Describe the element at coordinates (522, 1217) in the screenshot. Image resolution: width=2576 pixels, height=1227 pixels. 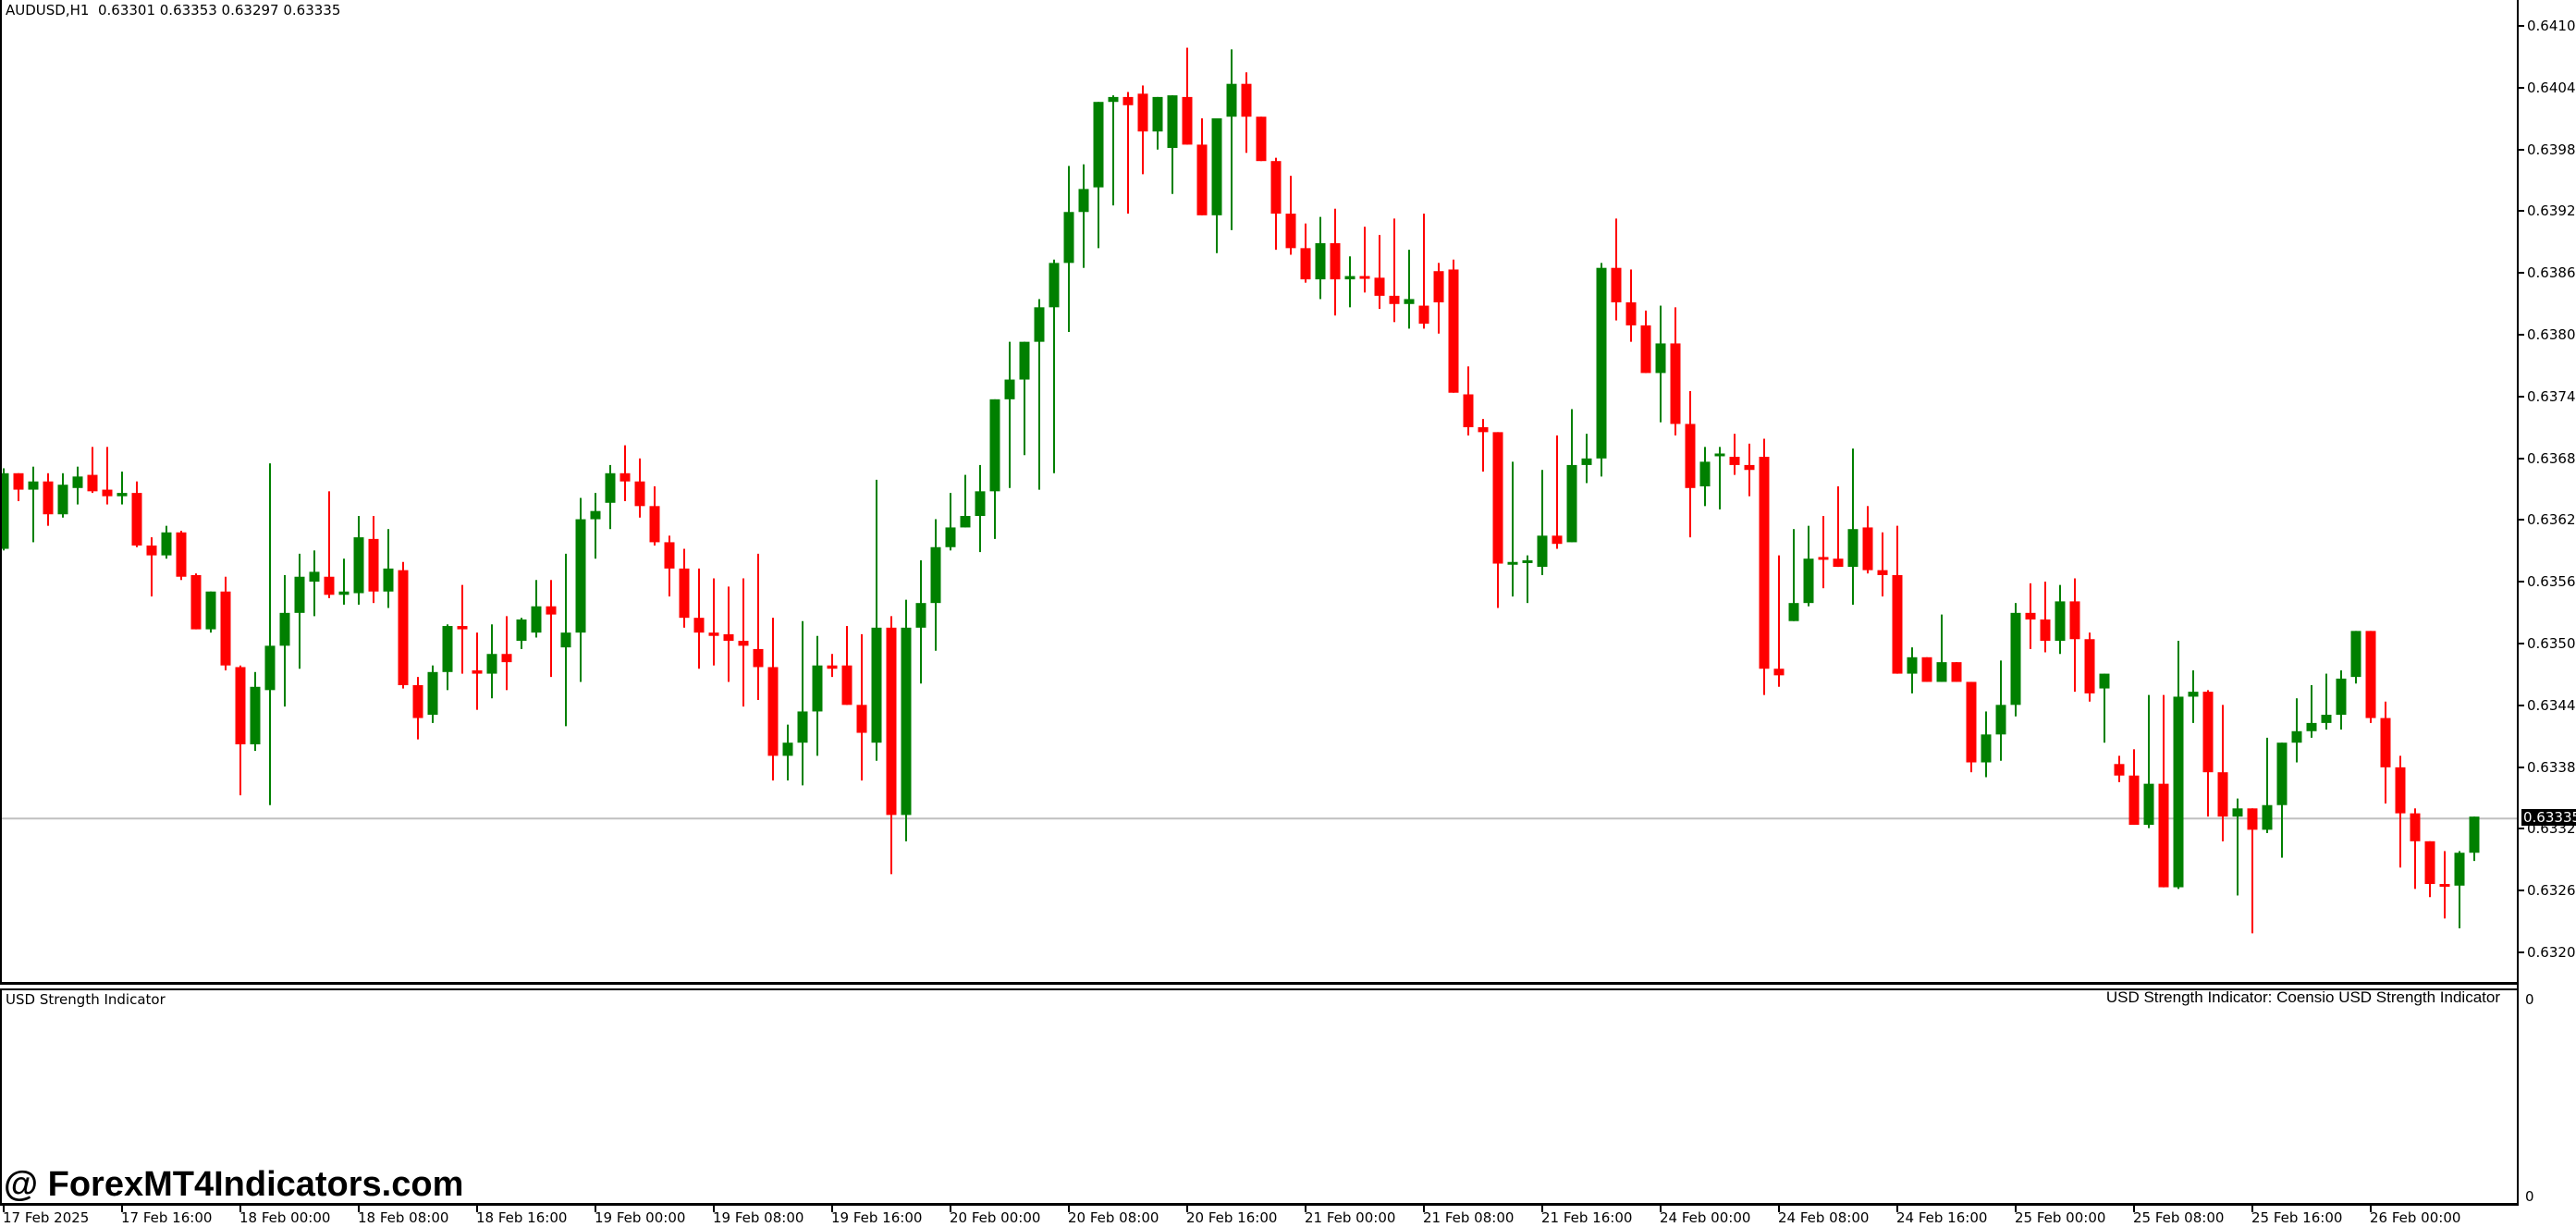
I see `time-tick-label: 18 Feb 16:00` at that location.